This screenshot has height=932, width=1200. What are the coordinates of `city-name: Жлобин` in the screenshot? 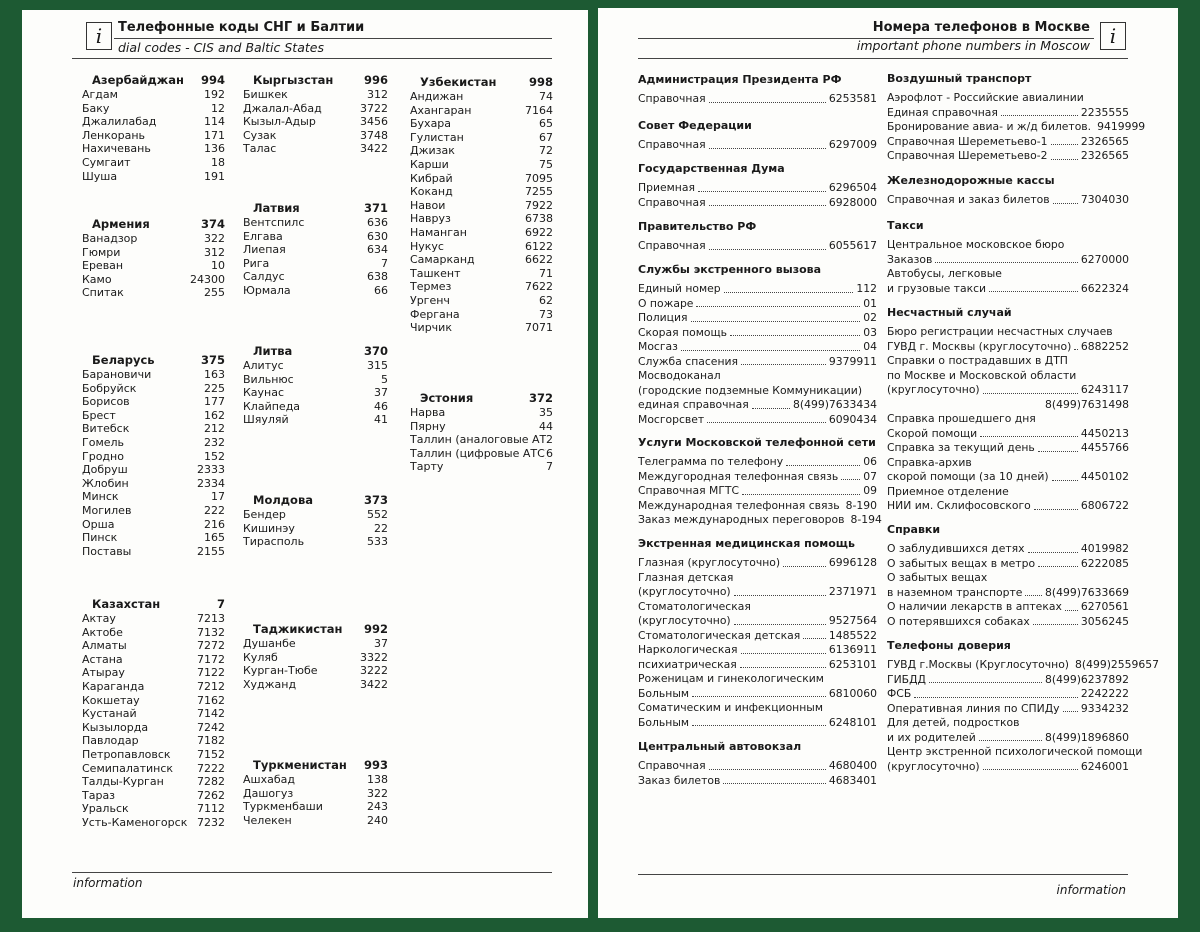 It's located at (105, 483).